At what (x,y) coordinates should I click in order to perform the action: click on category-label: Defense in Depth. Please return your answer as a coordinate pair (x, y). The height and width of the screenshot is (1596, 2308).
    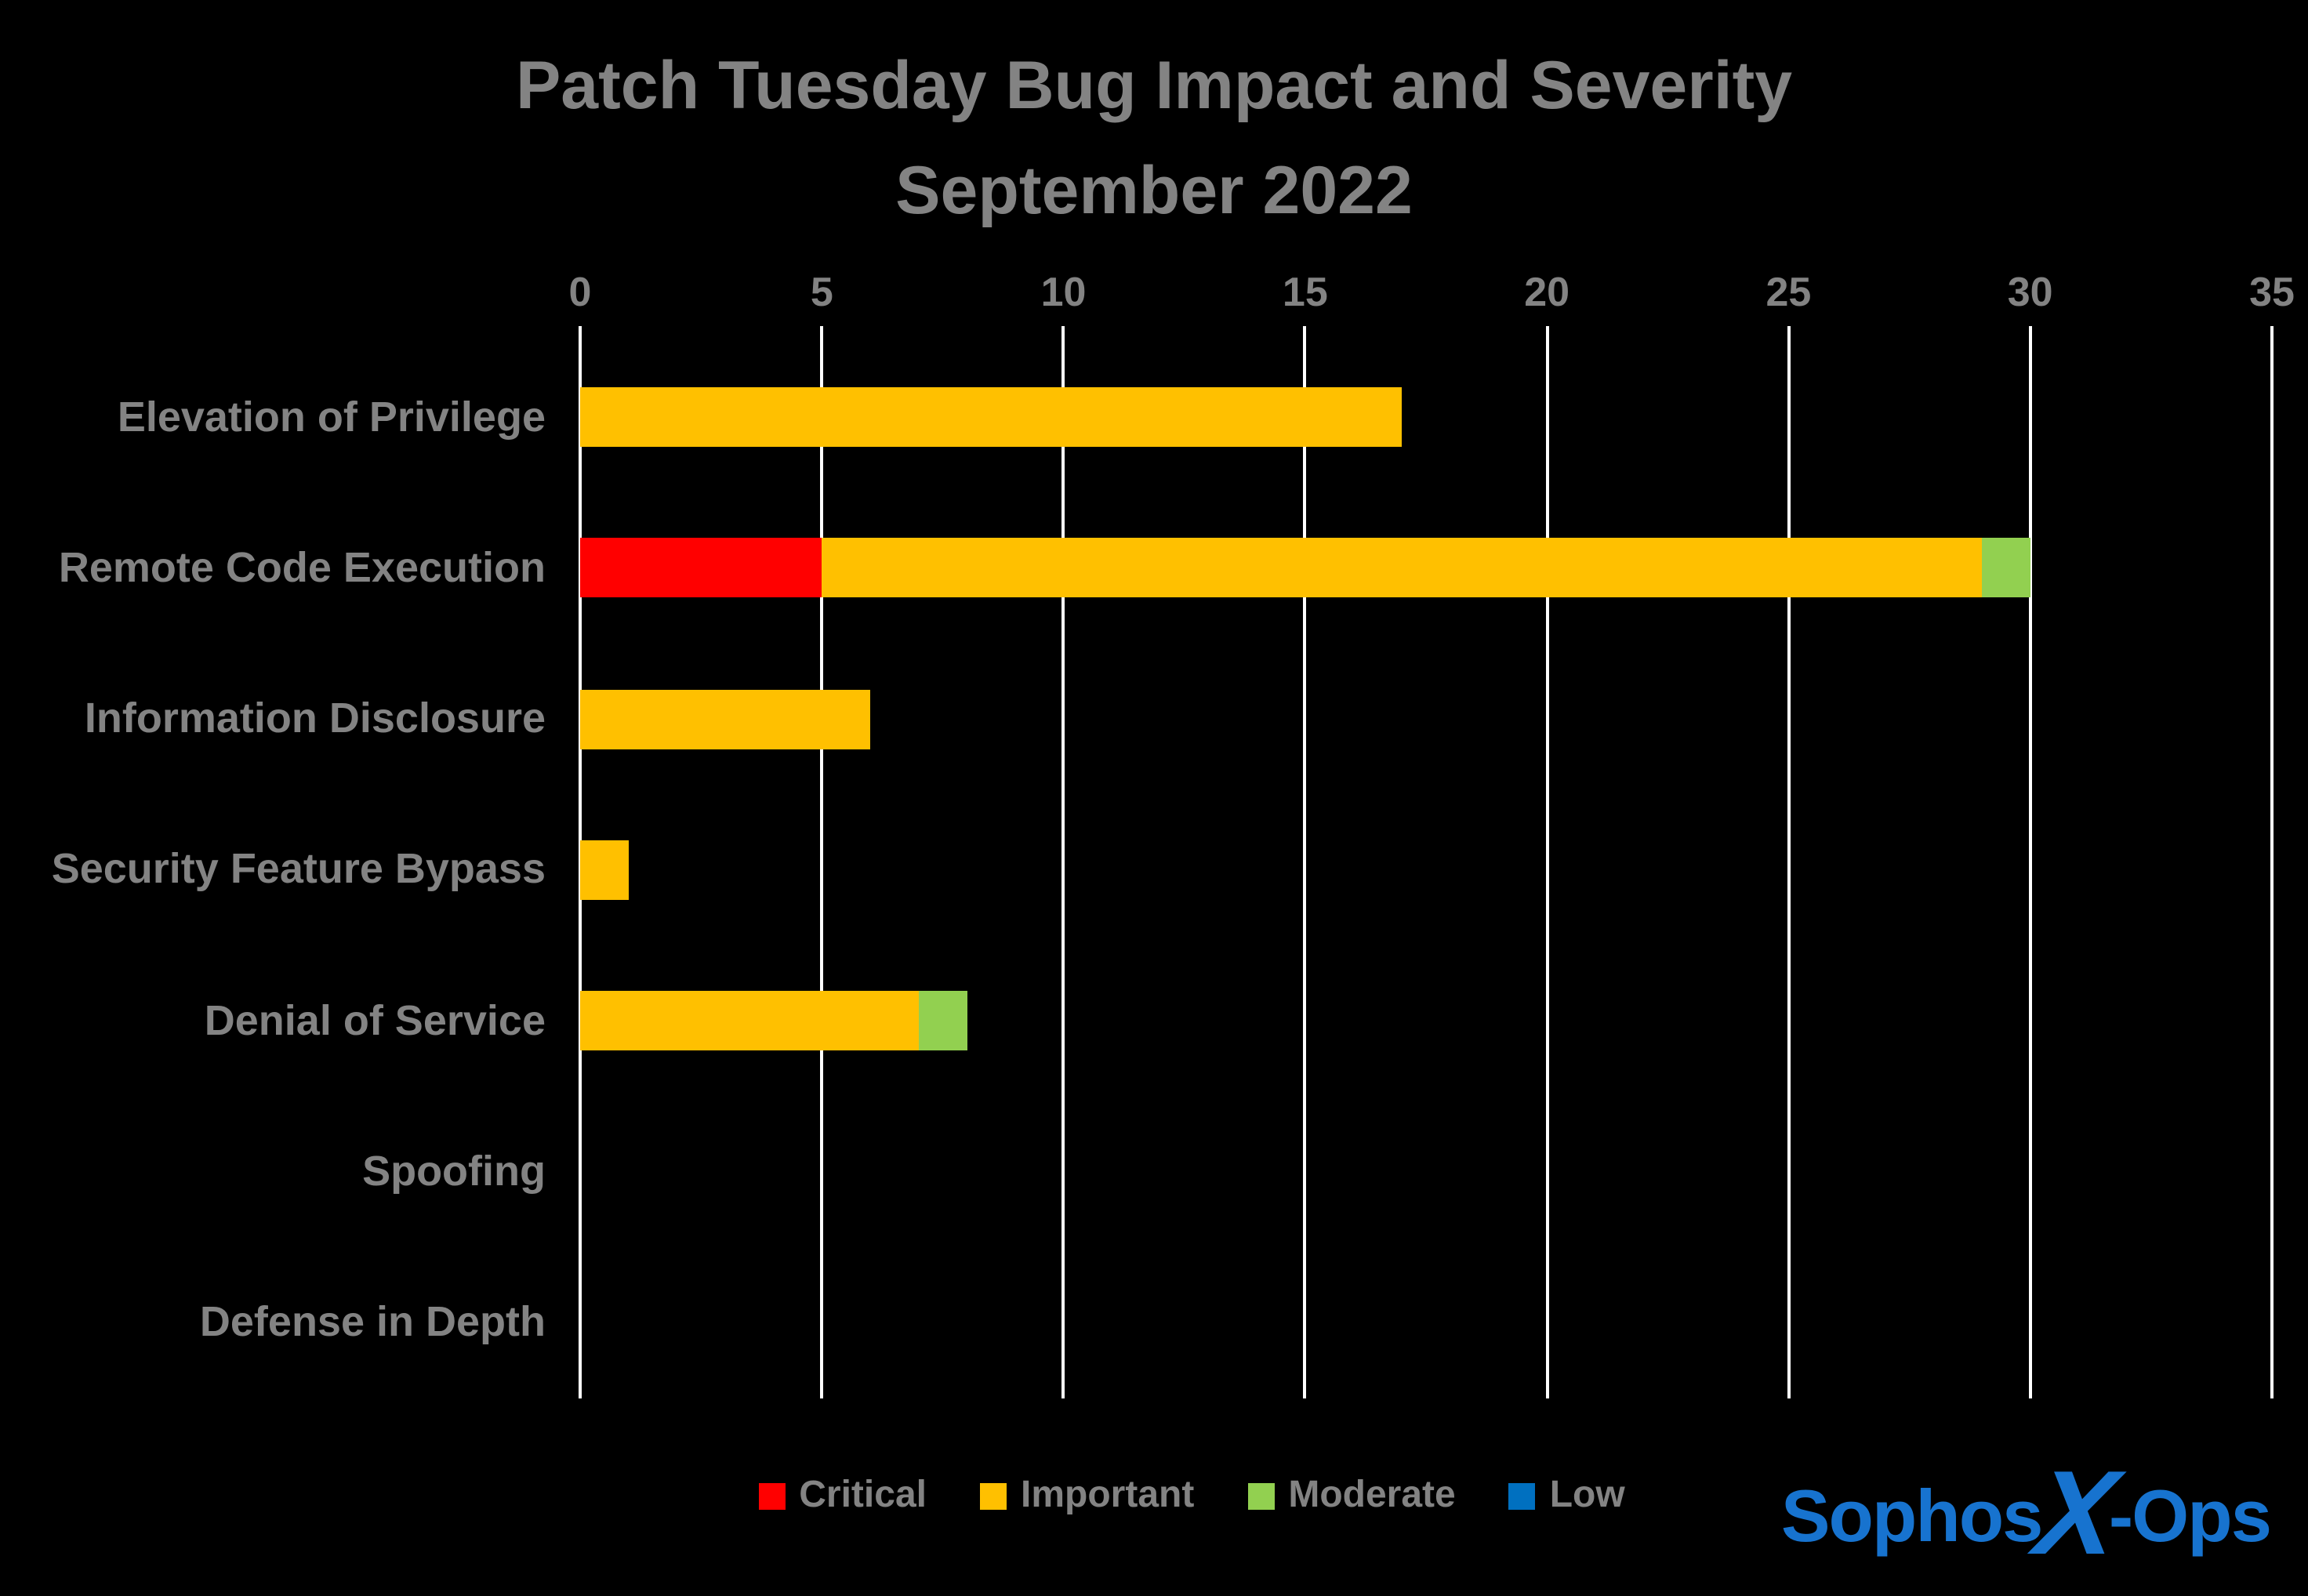
    Looking at the image, I should click on (372, 1322).